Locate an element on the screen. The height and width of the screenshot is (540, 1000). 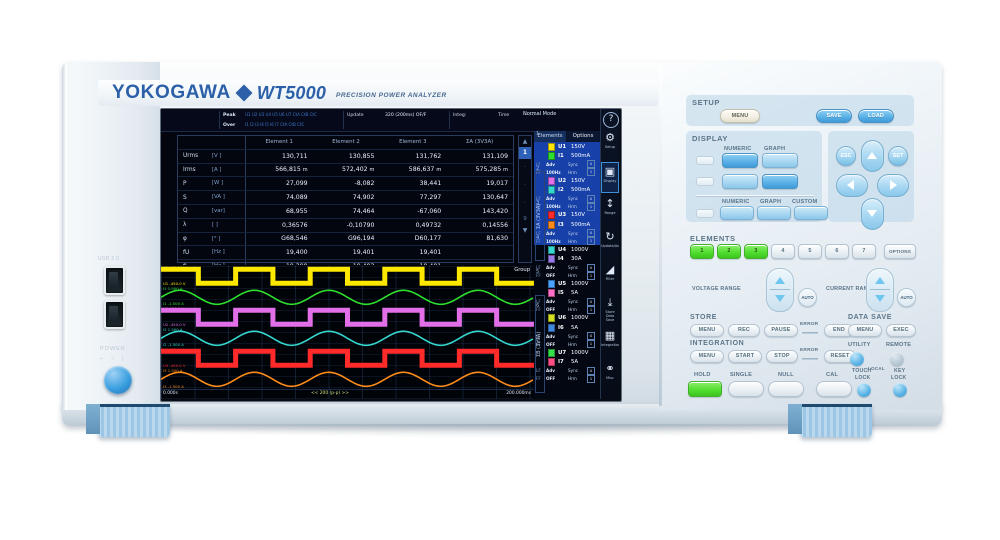
store-menu-button: MENU is located at coordinates (707, 330).